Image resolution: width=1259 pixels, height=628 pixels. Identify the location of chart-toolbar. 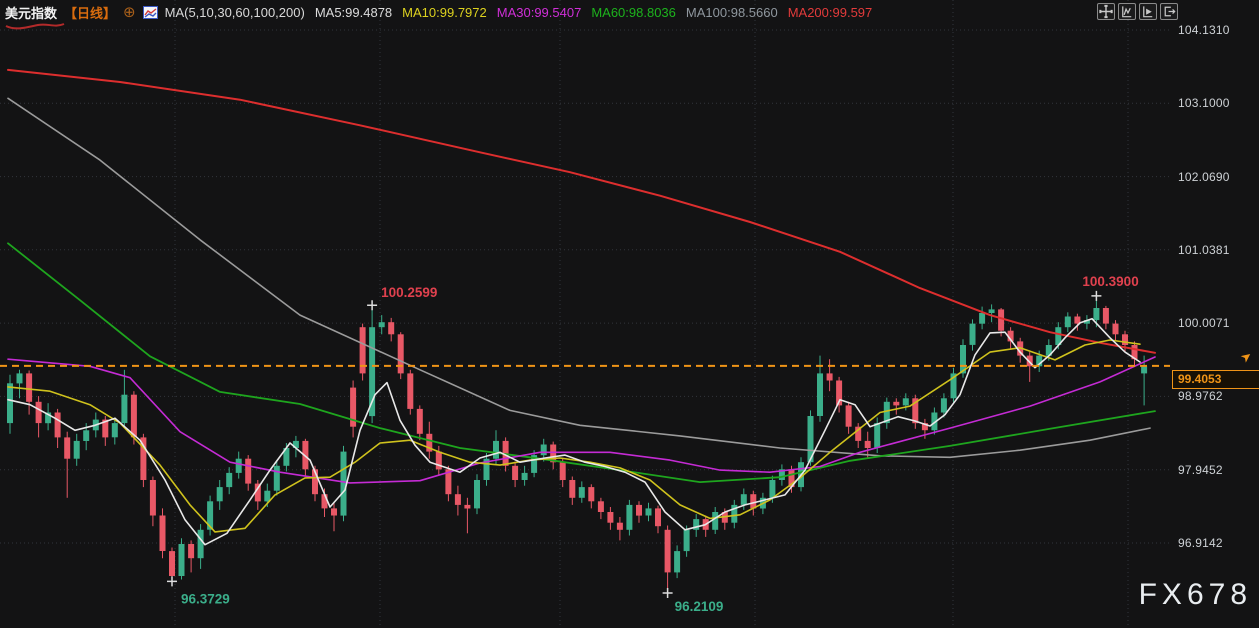
(1137, 11).